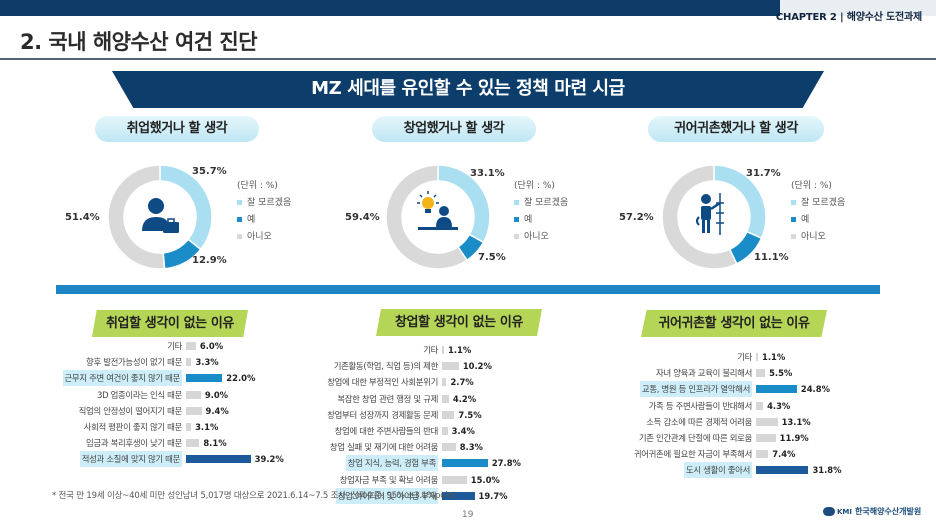 This screenshot has width=936, height=524. What do you see at coordinates (126, 346) in the screenshot?
I see `bar-row: 기타 6.0%` at bounding box center [126, 346].